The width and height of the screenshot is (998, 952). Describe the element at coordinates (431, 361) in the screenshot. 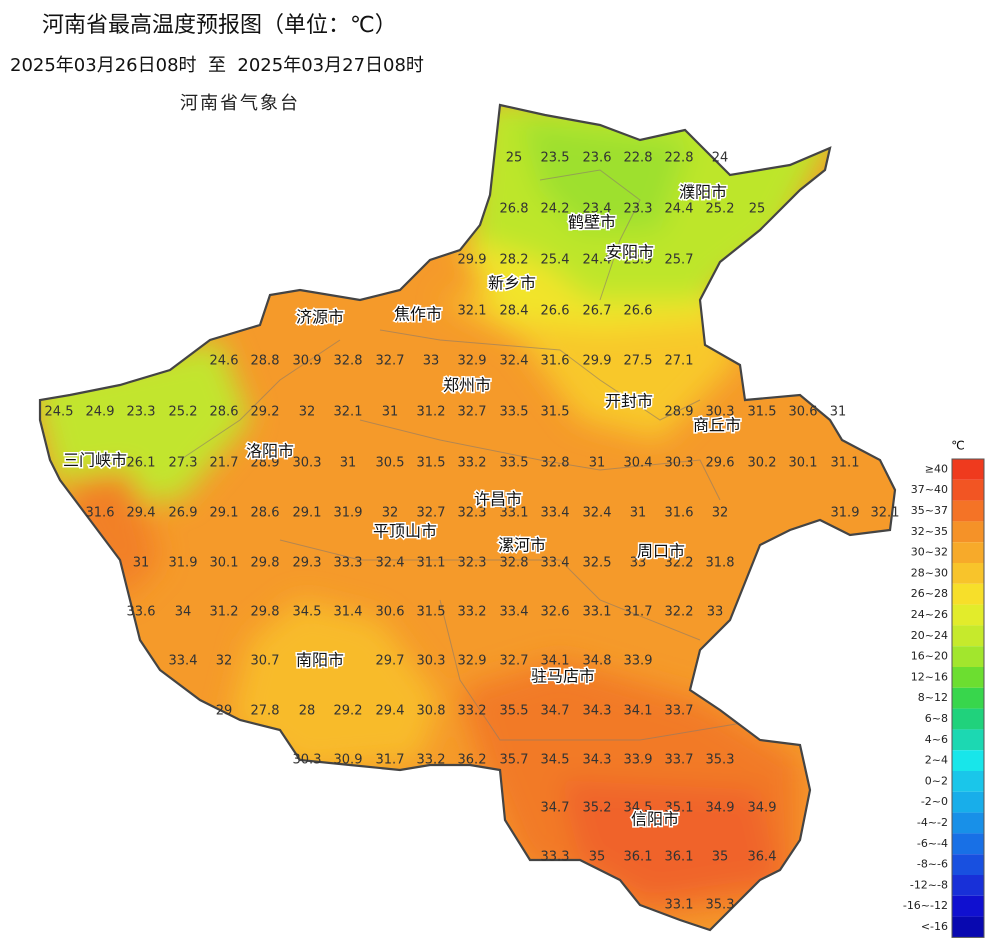

I see `station-value: 33` at that location.